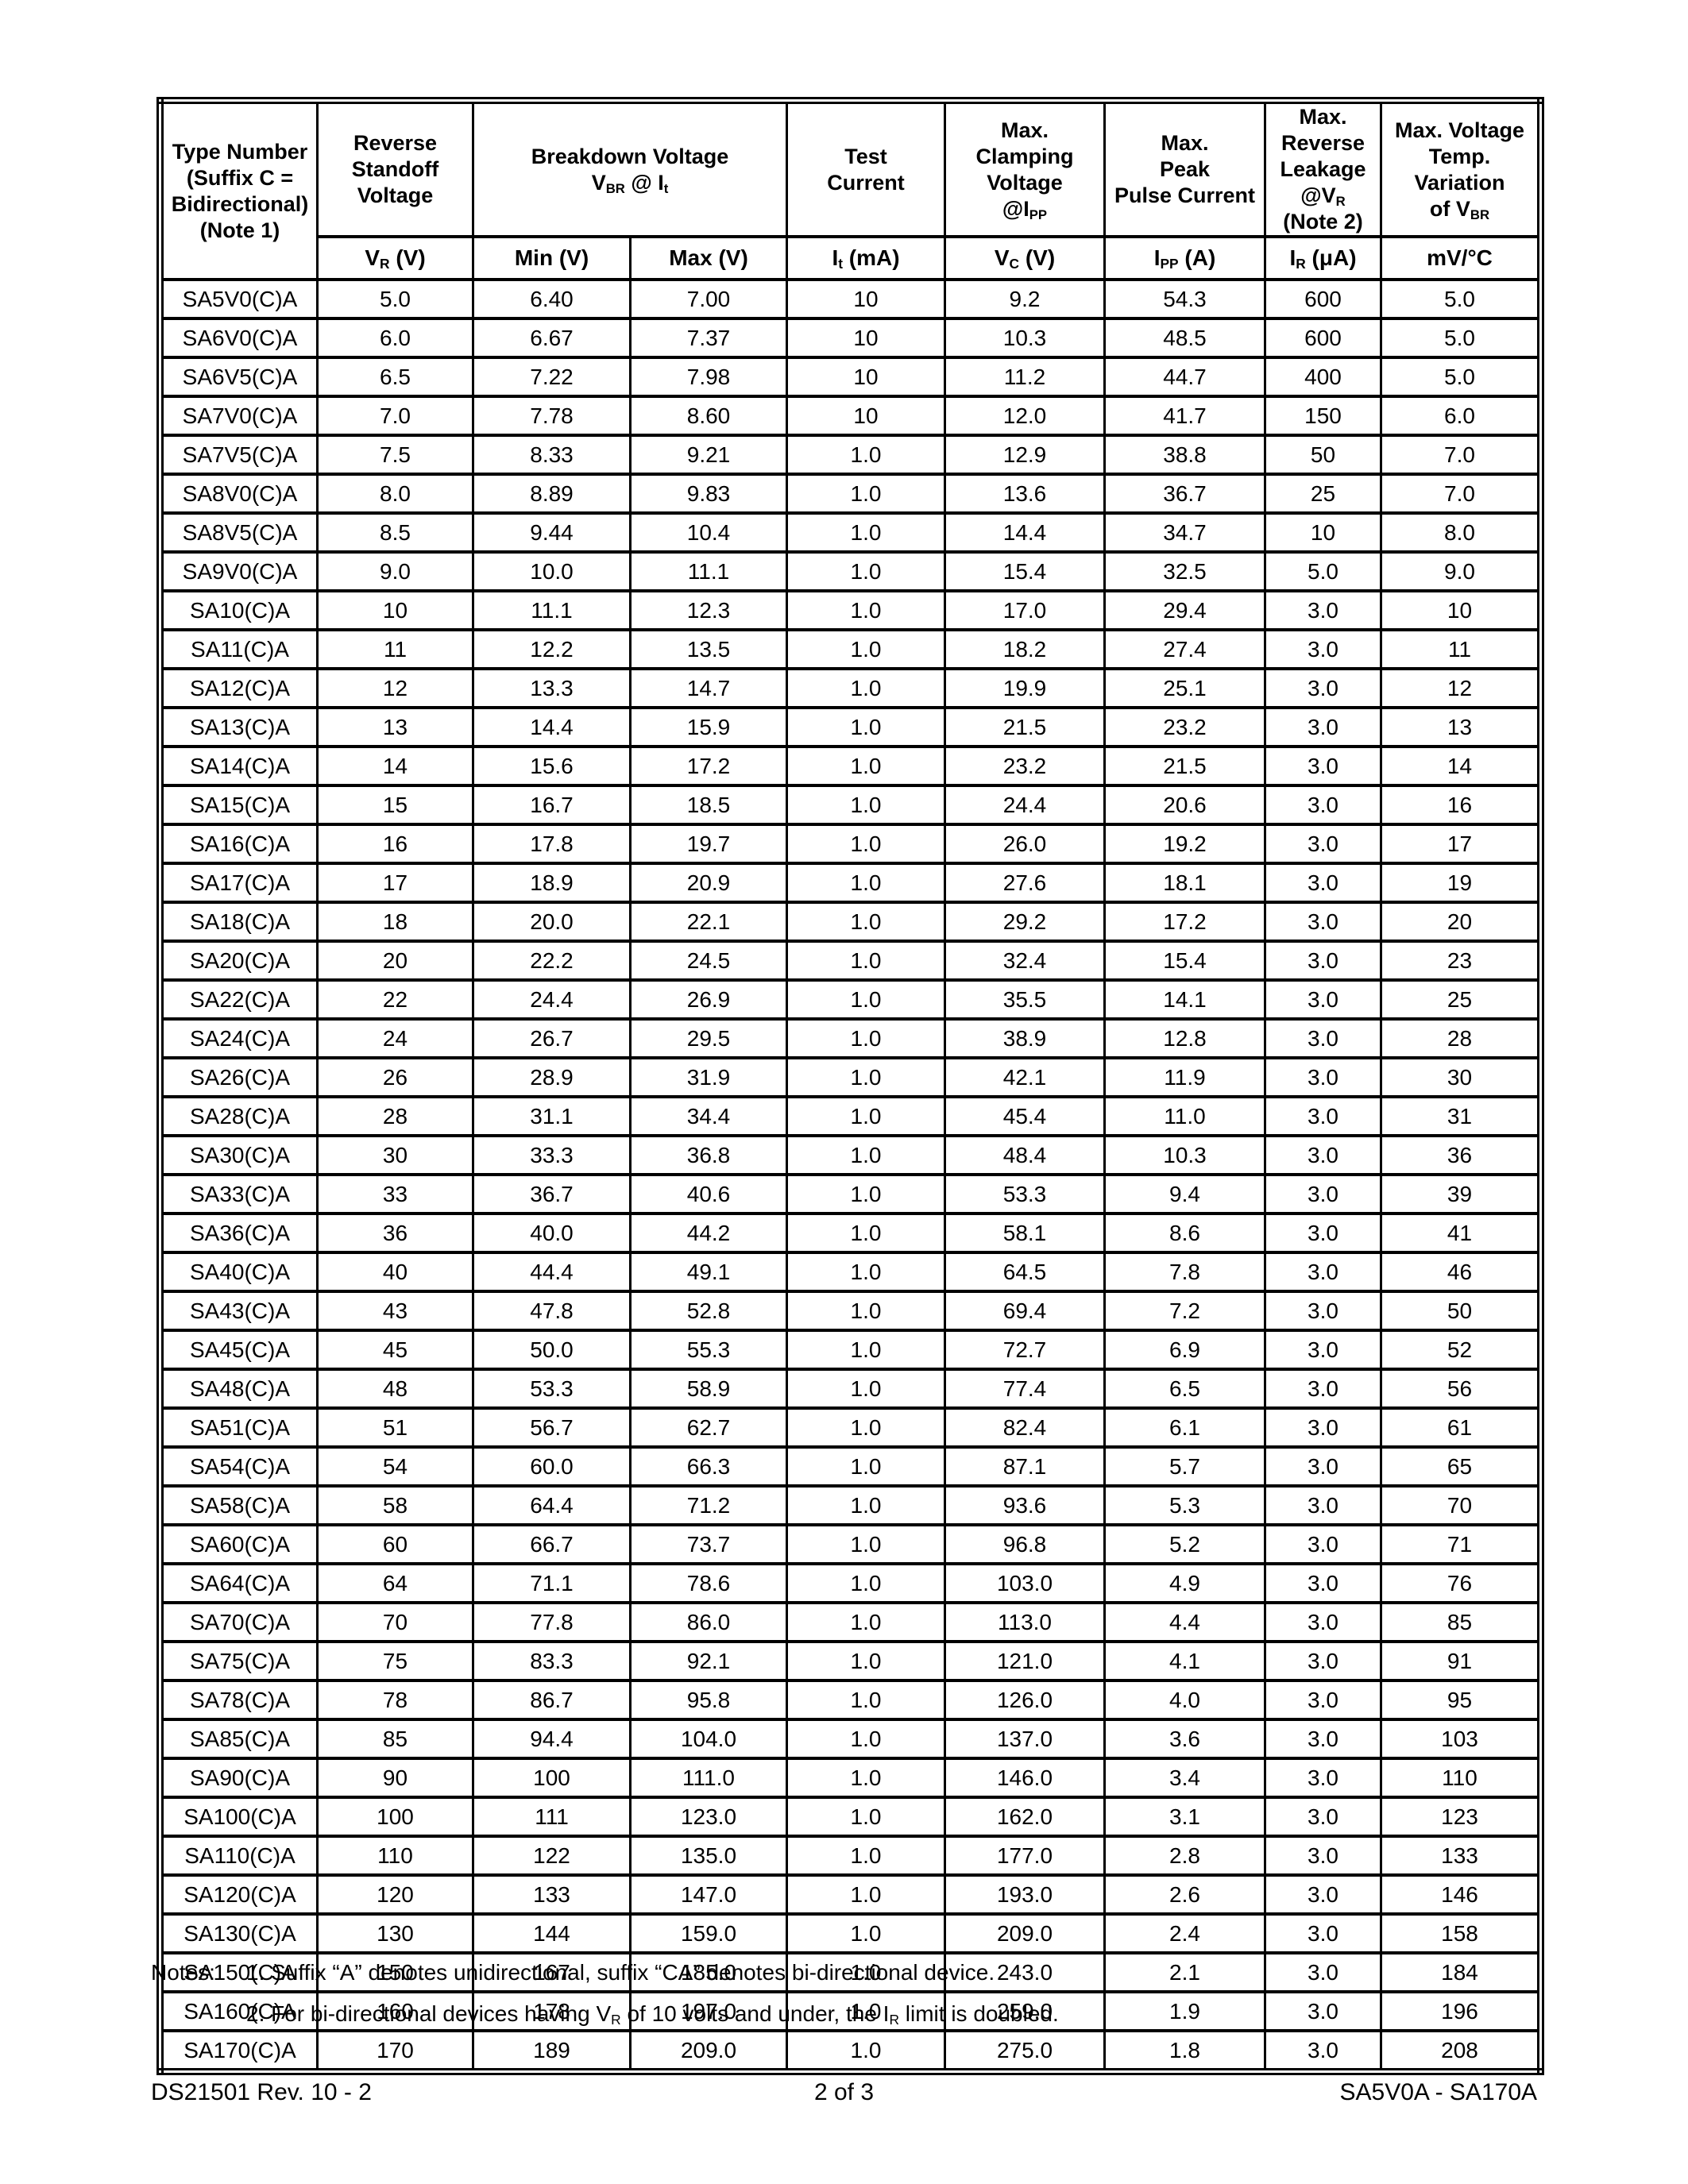 The height and width of the screenshot is (2184, 1688). I want to click on cell-max: 58.9, so click(708, 1389).